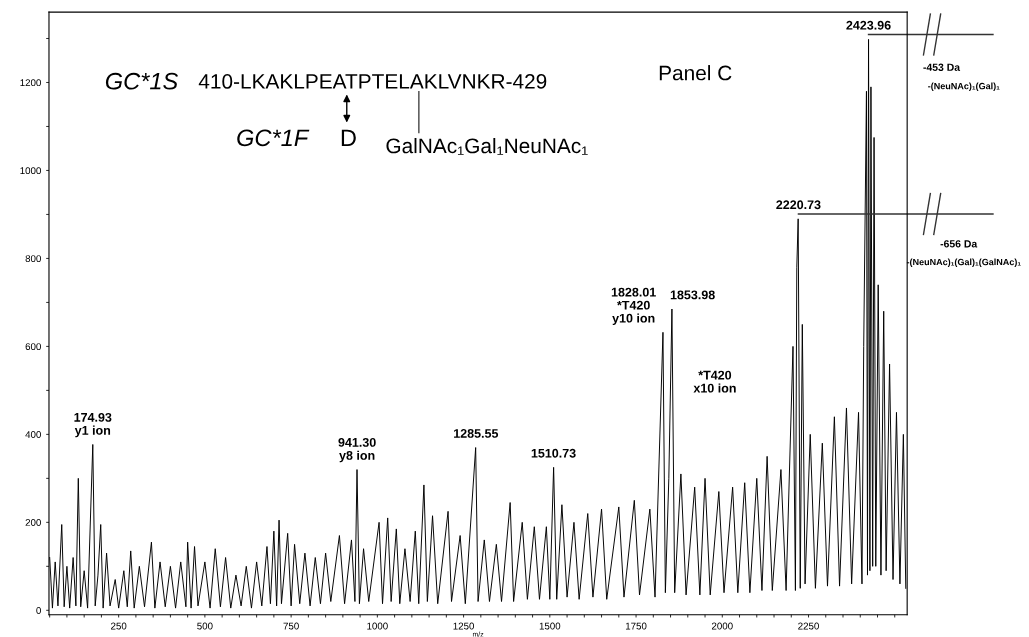 This screenshot has height=637, width=1029. What do you see at coordinates (722, 626) in the screenshot?
I see `x-tick-label: 2000` at bounding box center [722, 626].